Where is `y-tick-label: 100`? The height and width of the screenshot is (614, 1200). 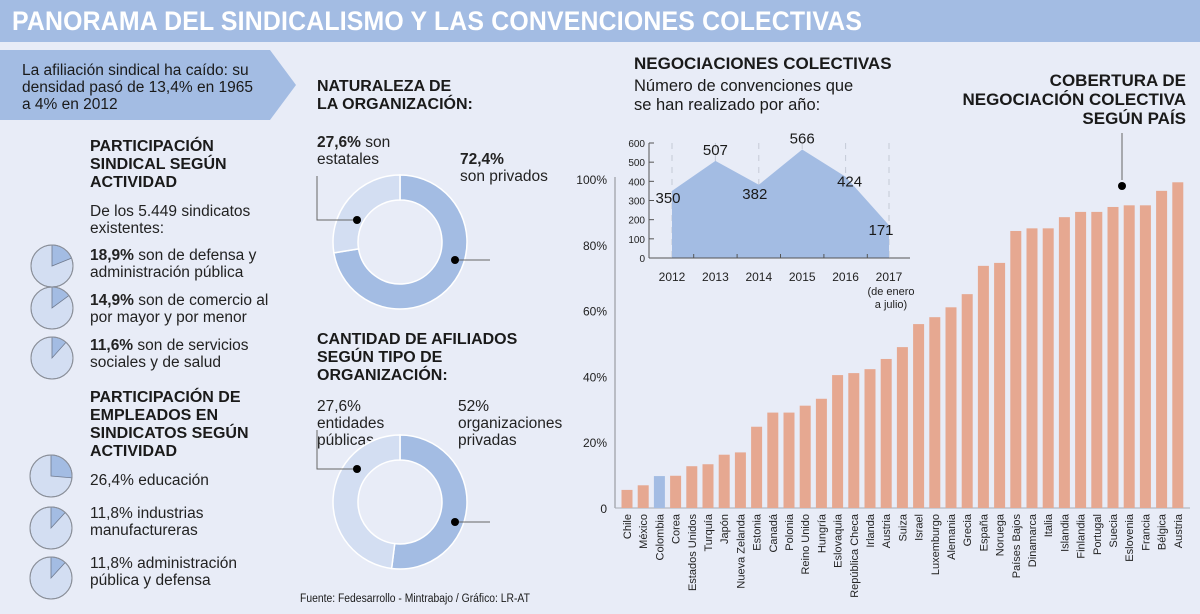 y-tick-label: 100 is located at coordinates (636, 240).